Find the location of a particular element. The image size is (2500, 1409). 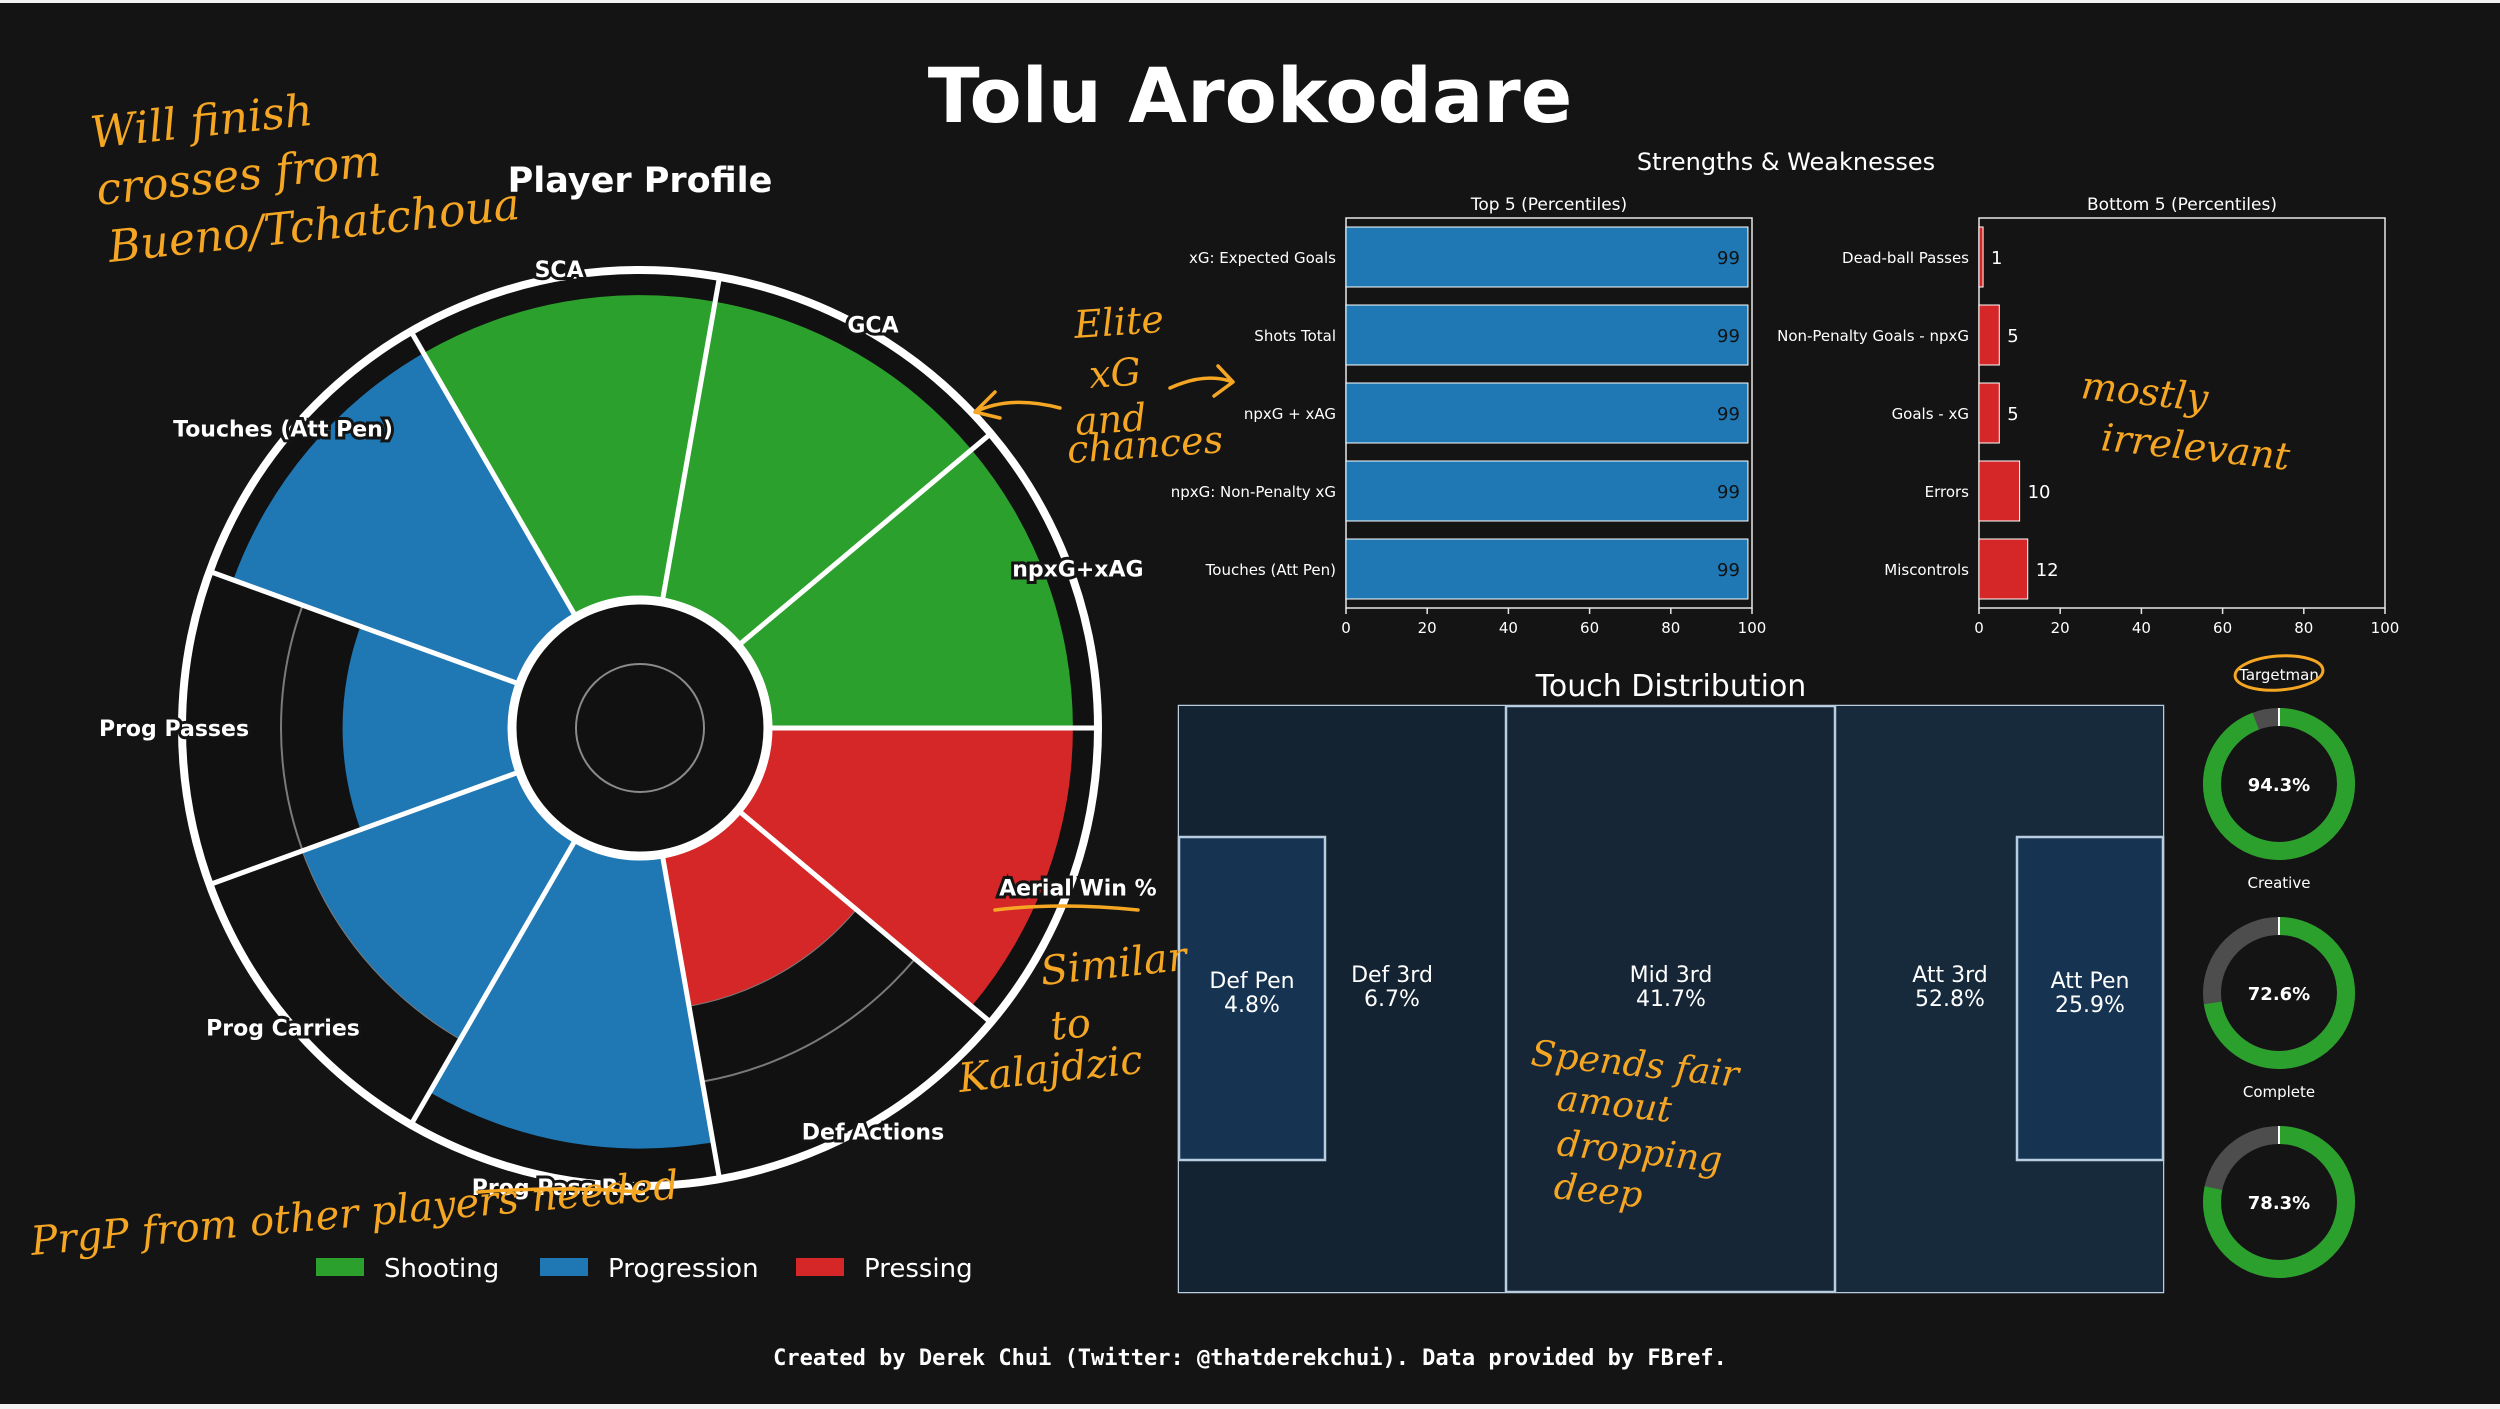

annotation-similar-2: Kalajdzic is located at coordinates (1049, 1069).